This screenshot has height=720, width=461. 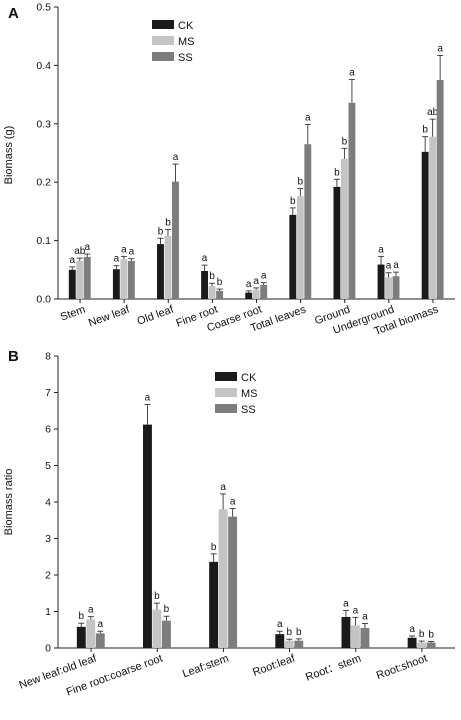 What do you see at coordinates (333, 668) in the screenshot?
I see `x-tick-label: Root：stem` at bounding box center [333, 668].